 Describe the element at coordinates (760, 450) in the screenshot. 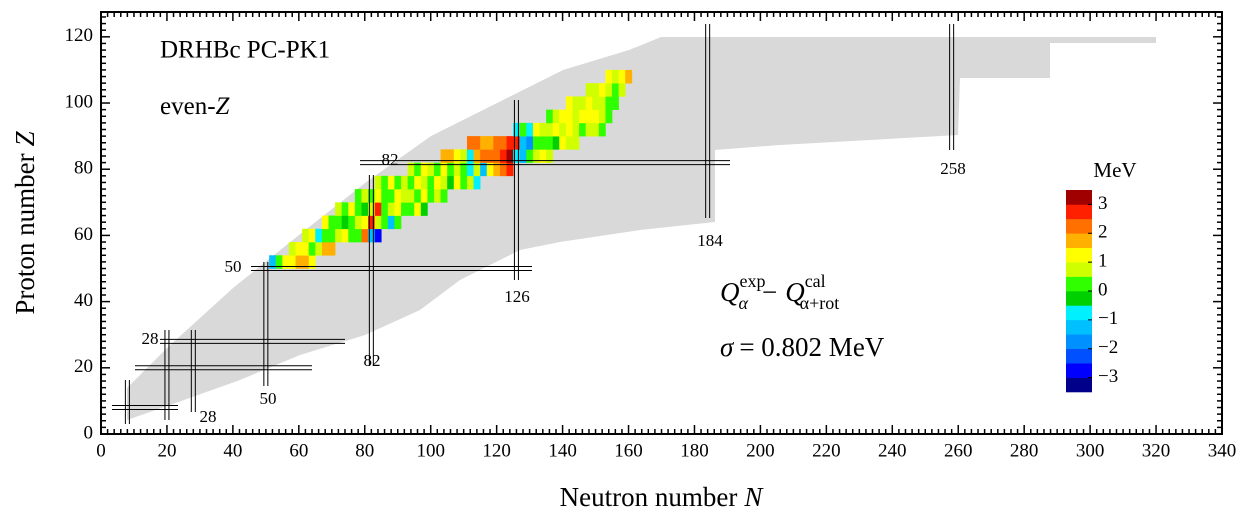

I see `x-tick-label: 200` at that location.